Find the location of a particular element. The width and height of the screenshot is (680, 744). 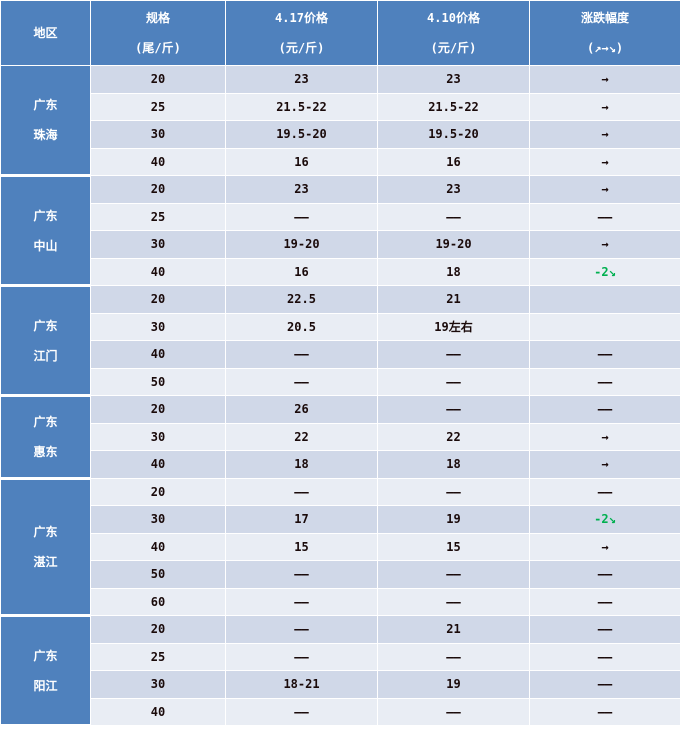

price-now-cell: 26 is located at coordinates (301, 409).